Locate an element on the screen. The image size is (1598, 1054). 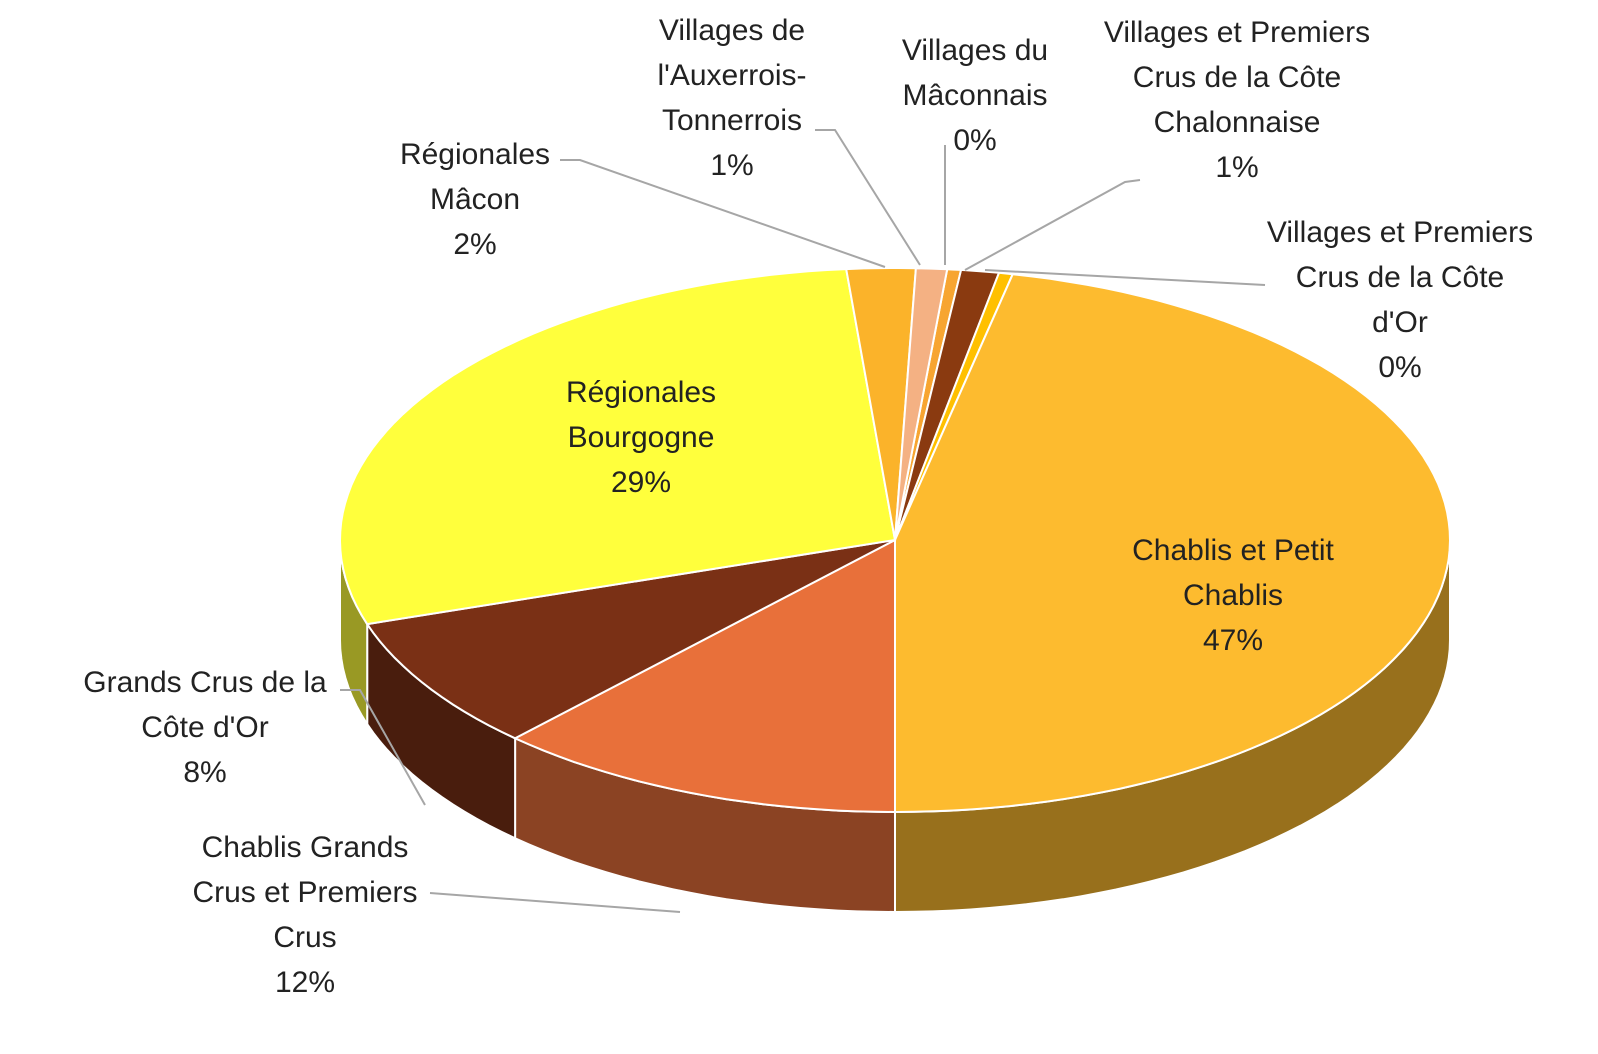
category-label: Villages de l'Auxerrois-Tonnerrois is located at coordinates (732, 75).